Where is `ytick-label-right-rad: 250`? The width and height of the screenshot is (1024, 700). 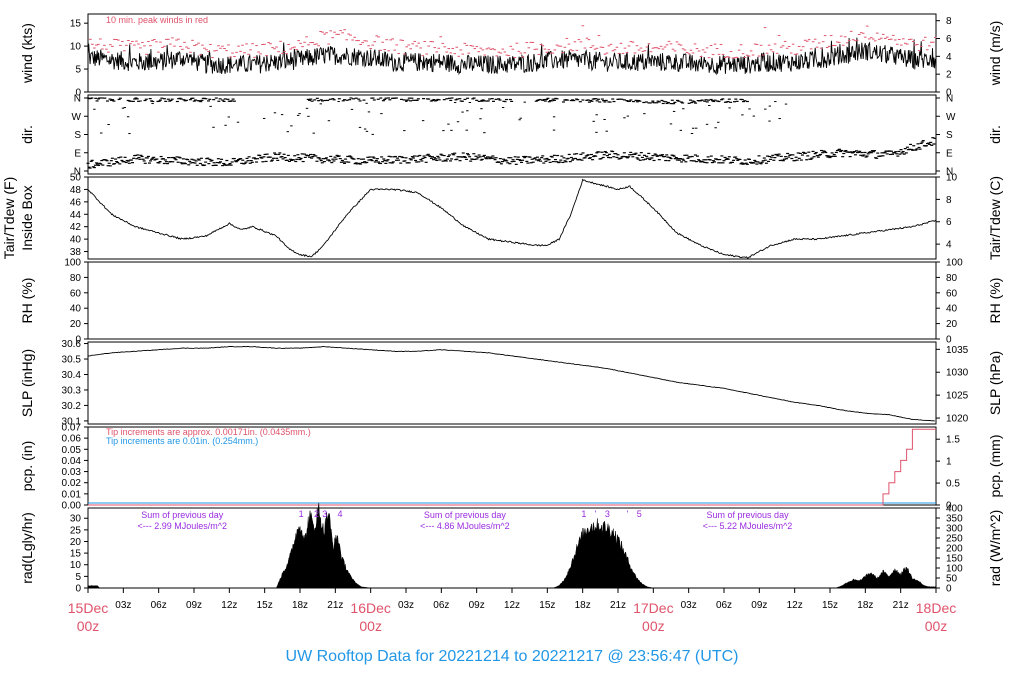 ytick-label-right-rad: 250 is located at coordinates (954, 539).